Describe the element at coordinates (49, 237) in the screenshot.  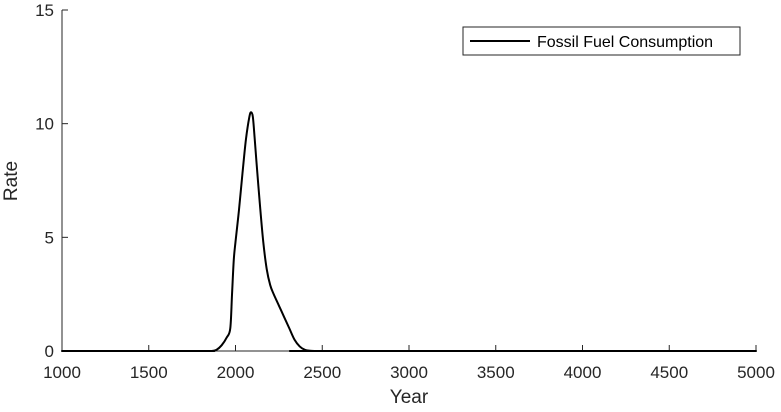
I see `y-tick-label: 5` at that location.